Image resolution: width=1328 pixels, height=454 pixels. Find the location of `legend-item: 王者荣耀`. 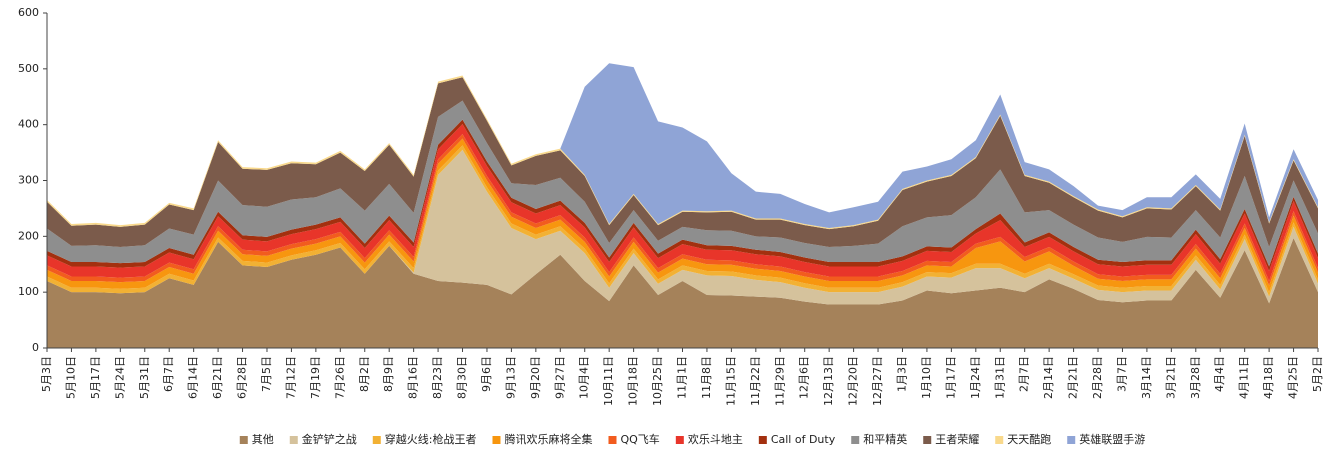

legend-item: 王者荣耀 is located at coordinates (951, 439).